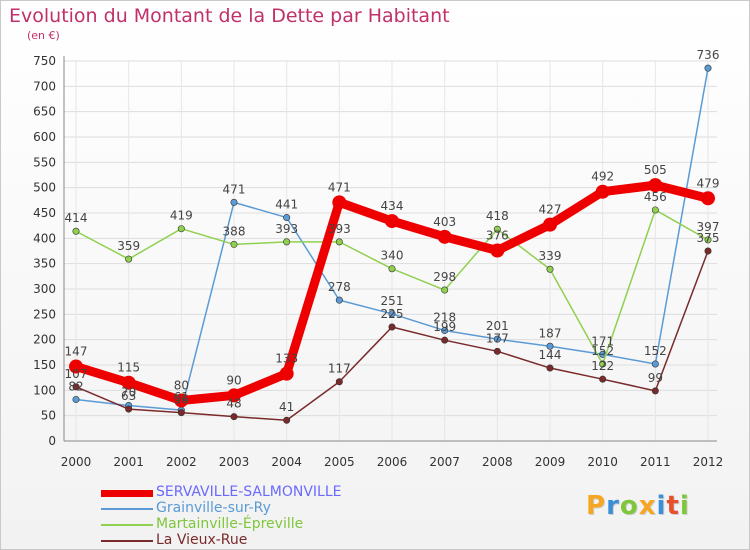  What do you see at coordinates (249, 492) in the screenshot?
I see `legend-label: SERVAVILLE-SALMONVILLE` at bounding box center [249, 492].